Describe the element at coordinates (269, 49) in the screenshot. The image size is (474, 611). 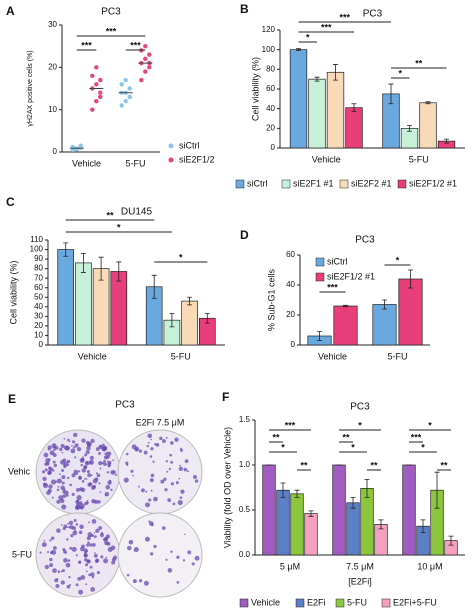
I see `y-tick-label: 100` at that location.